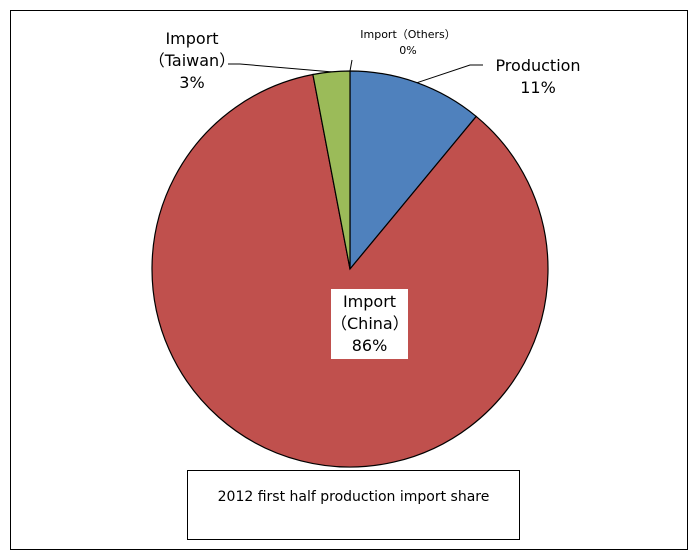 This screenshot has width=699, height=550. I want to click on slice-label-production: Production 11%, so click(538, 77).